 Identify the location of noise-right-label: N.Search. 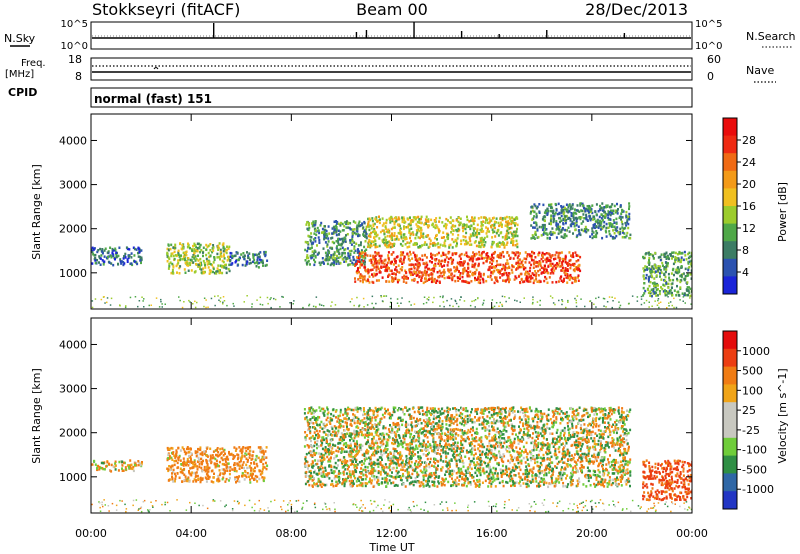
(771, 36).